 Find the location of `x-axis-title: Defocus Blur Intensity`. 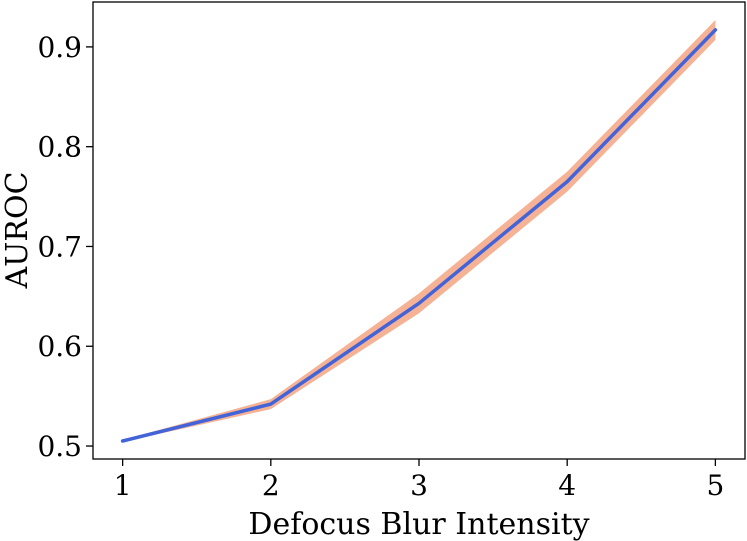

x-axis-title: Defocus Blur Intensity is located at coordinates (418, 524).